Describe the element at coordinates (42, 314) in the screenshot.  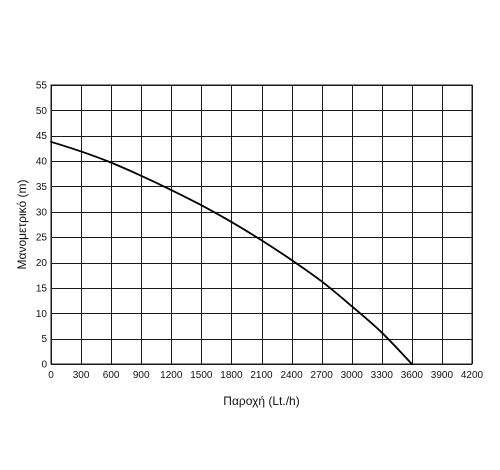
I see `y-tick-label: 10` at that location.